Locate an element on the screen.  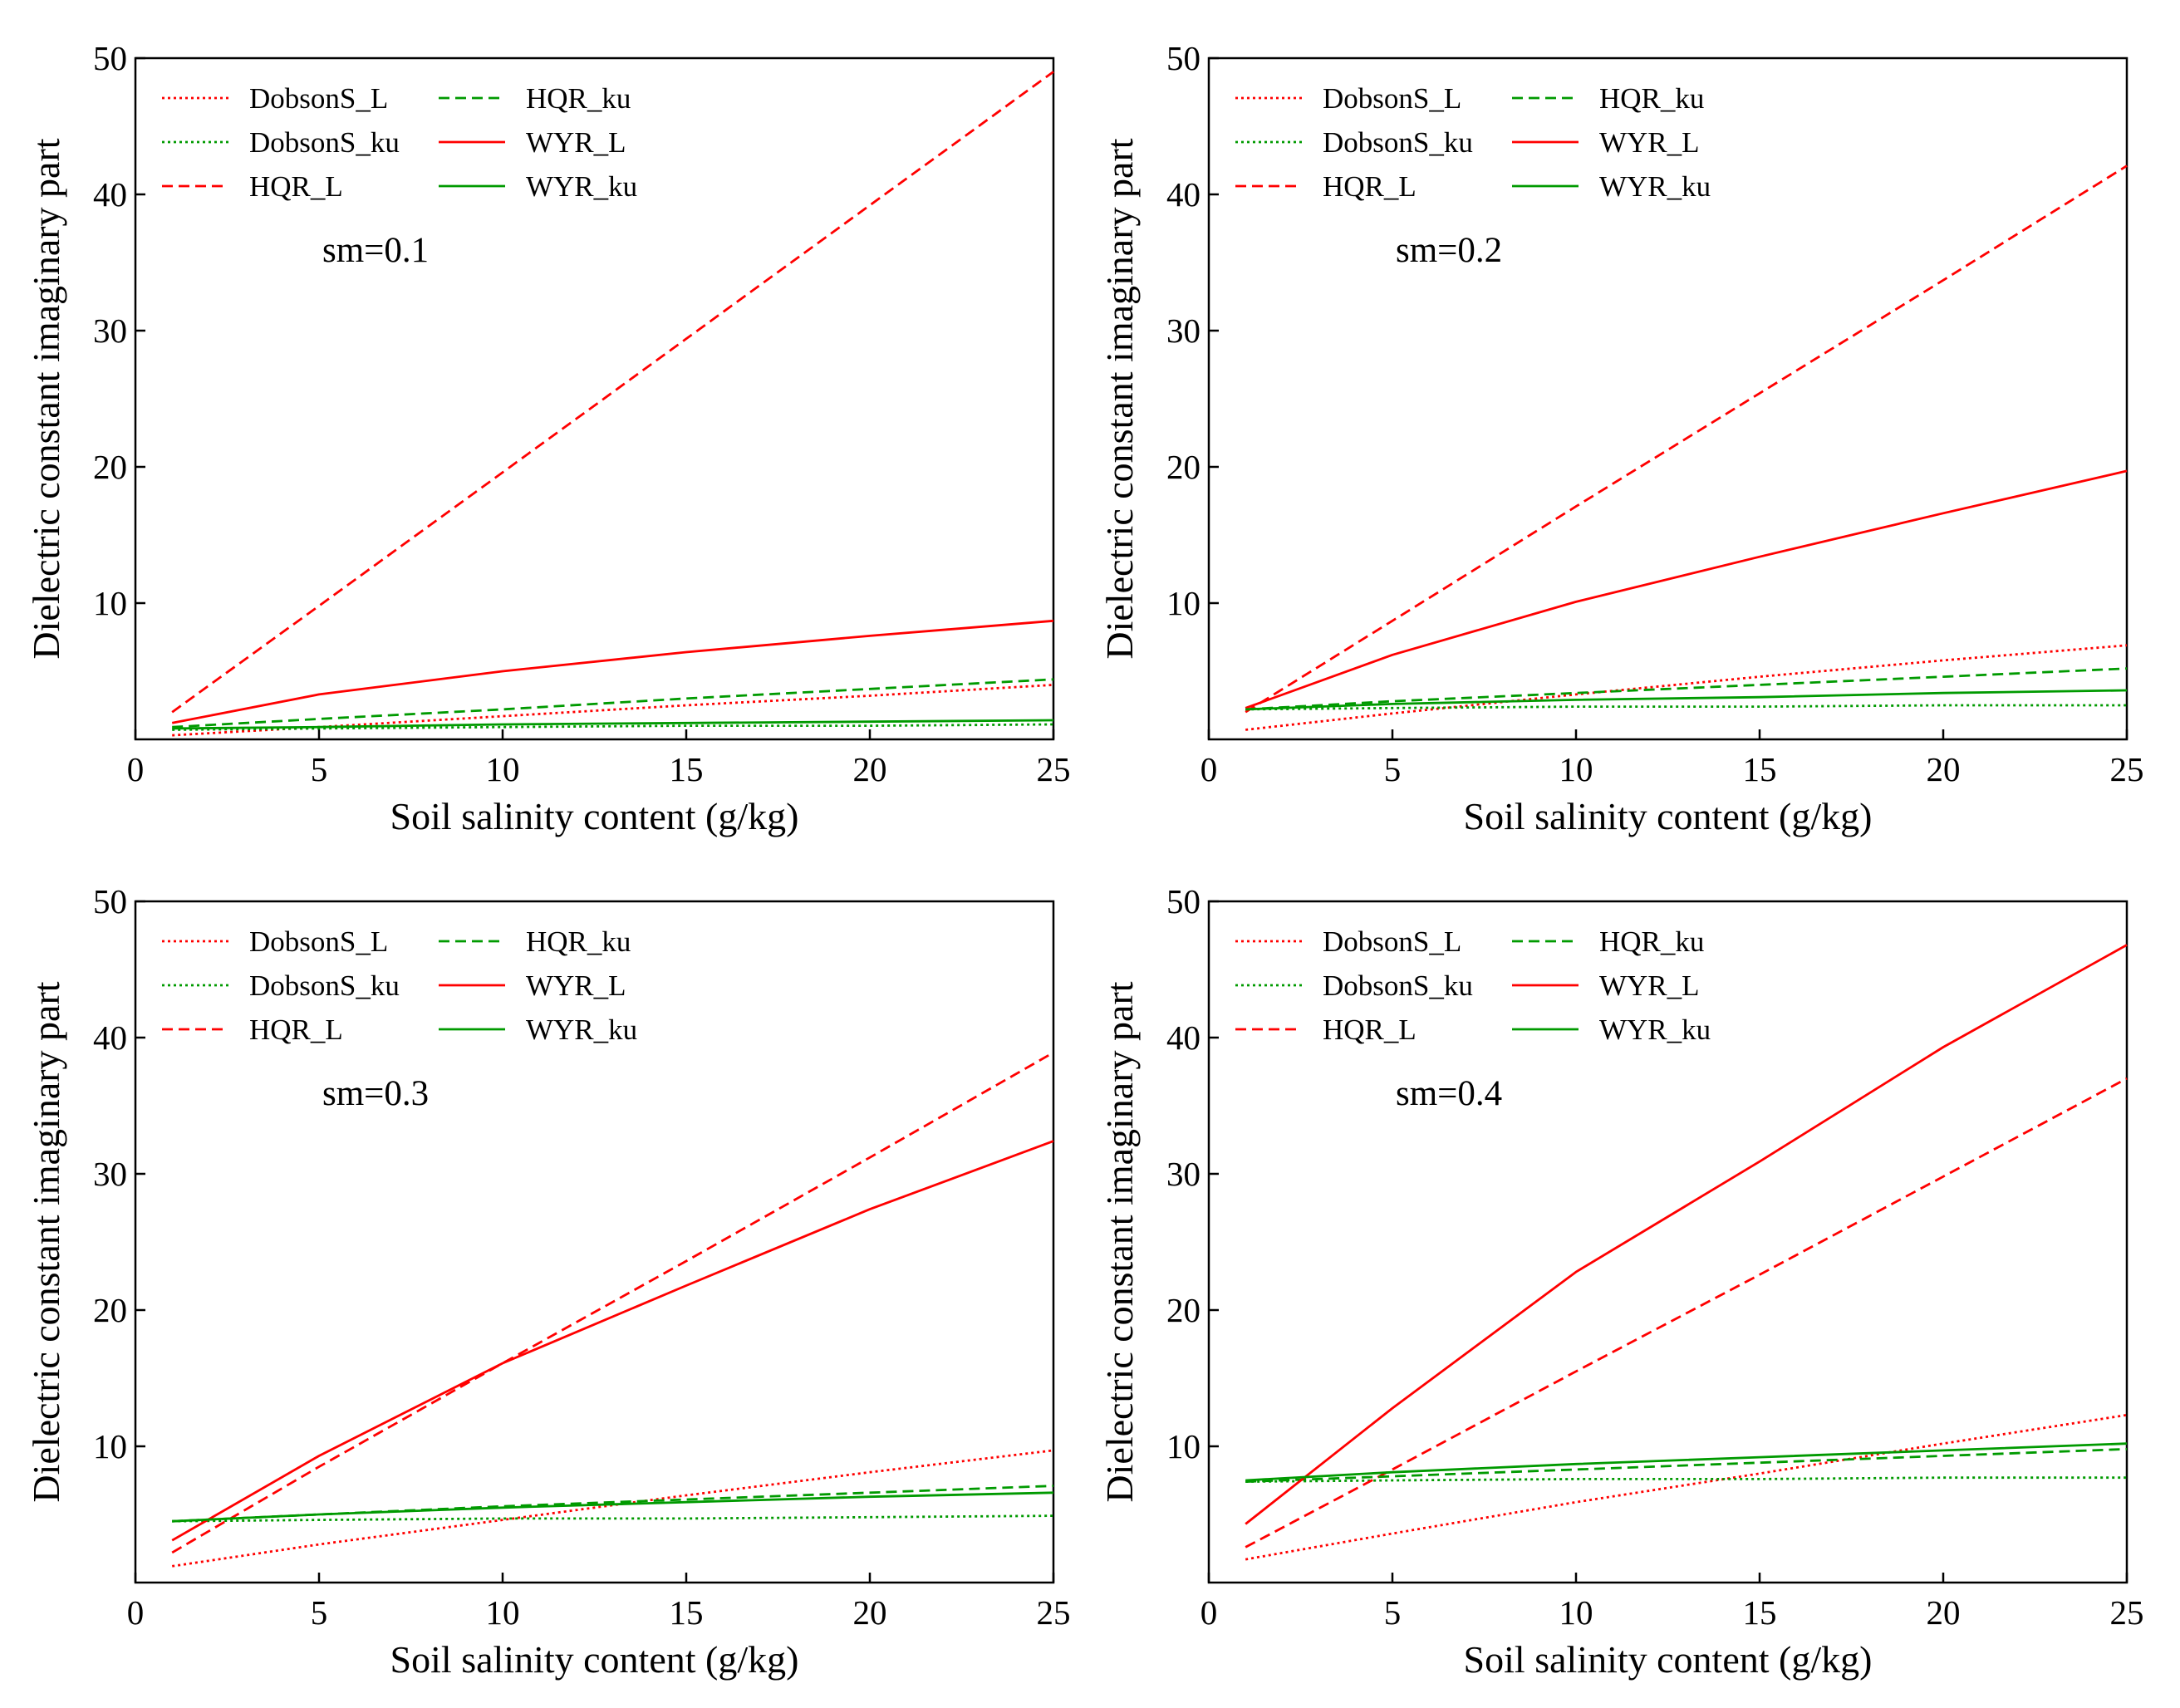
soil-moisture-label: sm=0.4 is located at coordinates (1449, 1094).